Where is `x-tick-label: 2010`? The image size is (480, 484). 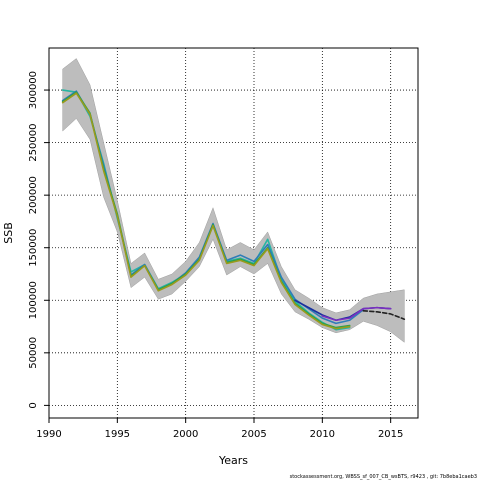
x-tick-label: 2010 is located at coordinates (322, 434).